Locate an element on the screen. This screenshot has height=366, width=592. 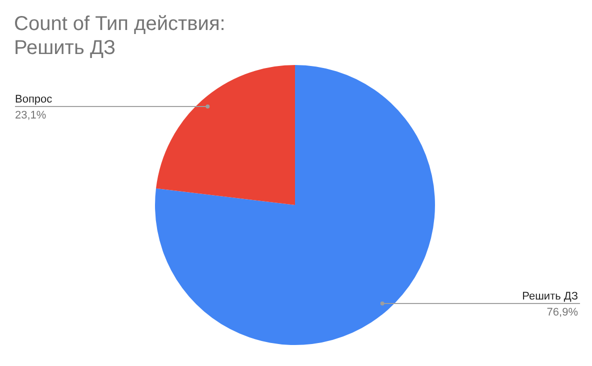
data-label: 76,9% is located at coordinates (562, 312).